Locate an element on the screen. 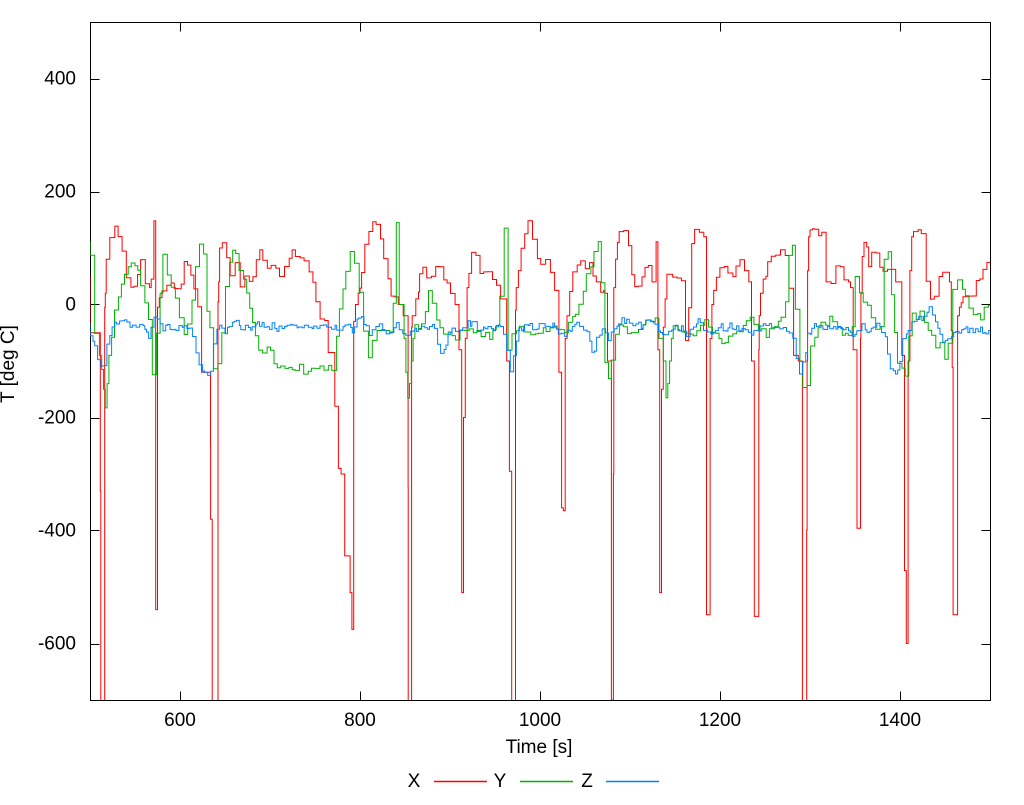 The image size is (1024, 805). svg-text: -400 is located at coordinates (57, 531).